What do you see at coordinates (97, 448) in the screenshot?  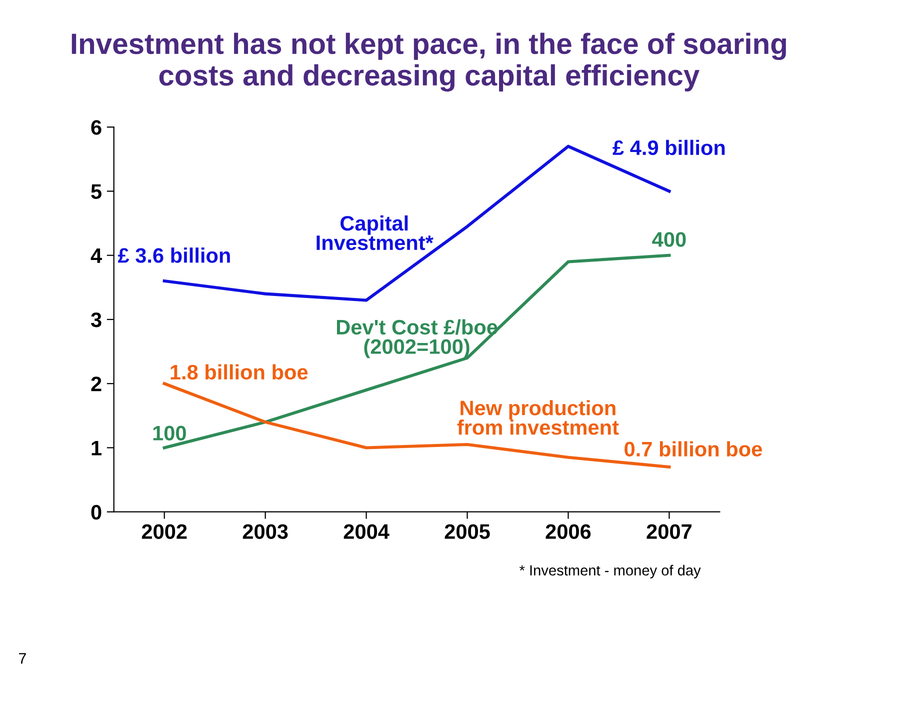 I see `y-tick-label: 1` at bounding box center [97, 448].